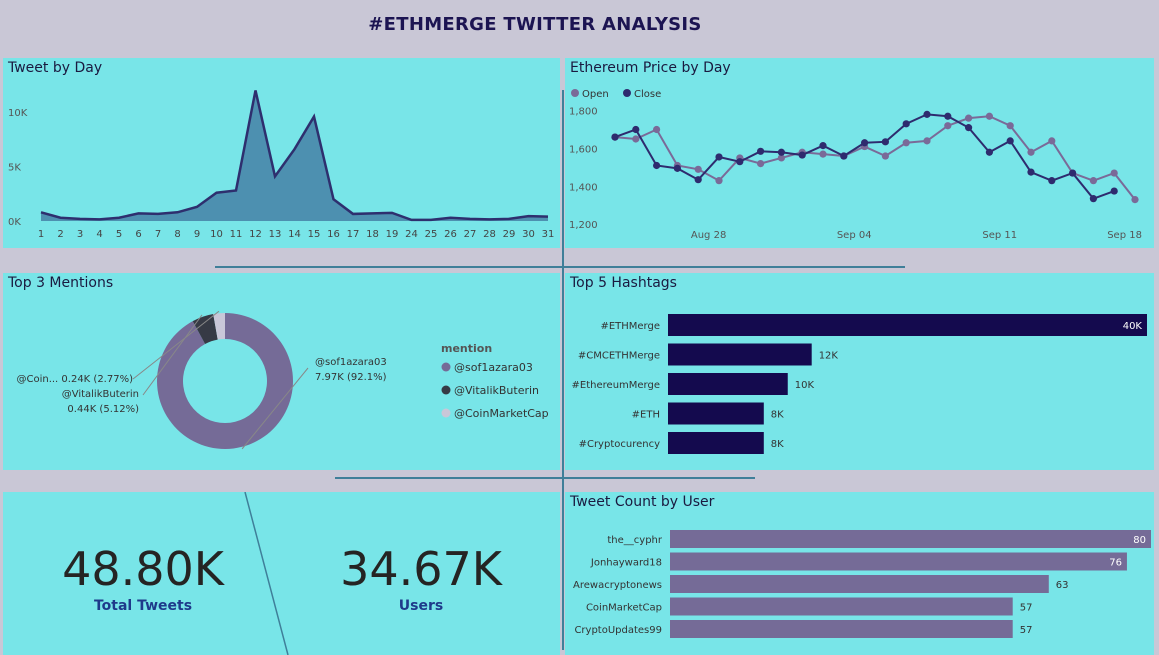 Image resolution: width=1159 pixels, height=655 pixels. Describe the element at coordinates (372, 234) in the screenshot. I see `x-tick-label: 18` at that location.